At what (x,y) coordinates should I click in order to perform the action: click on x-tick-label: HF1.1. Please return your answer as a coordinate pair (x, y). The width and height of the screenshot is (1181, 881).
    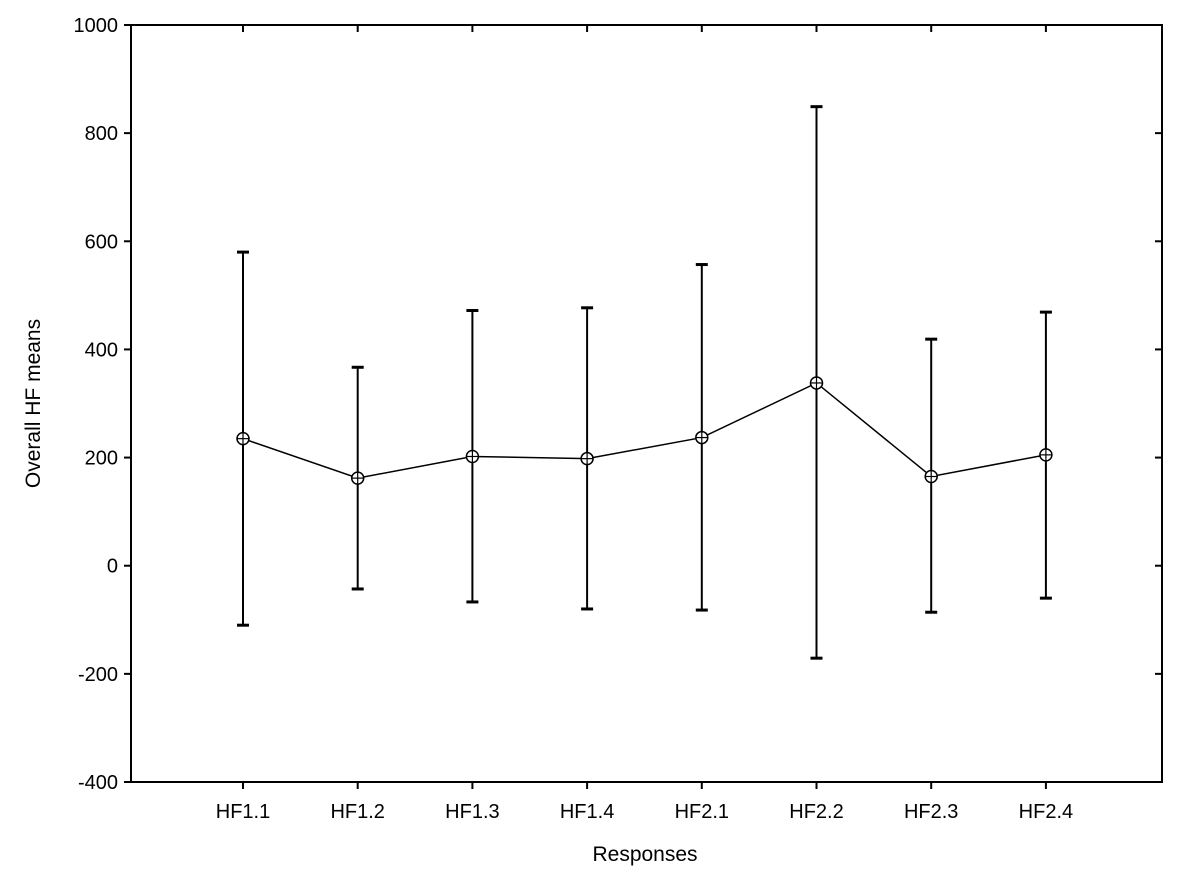
    Looking at the image, I should click on (243, 812).